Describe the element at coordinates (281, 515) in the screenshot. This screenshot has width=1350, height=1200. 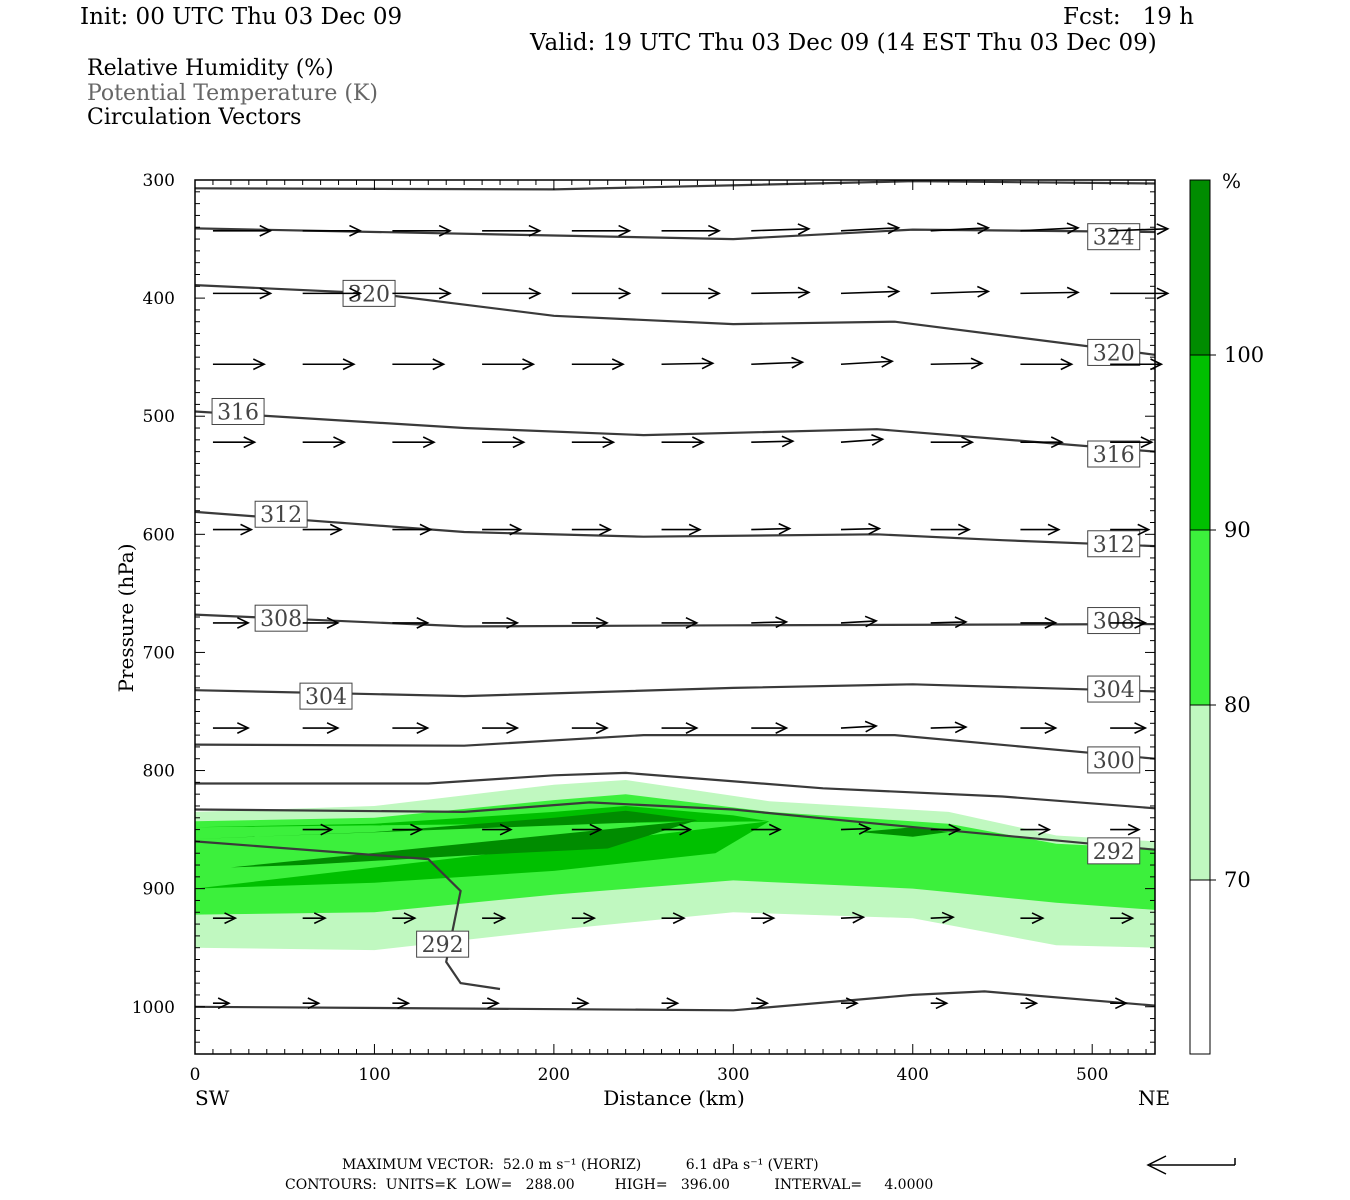
I see `theta-contour-label: 312` at that location.